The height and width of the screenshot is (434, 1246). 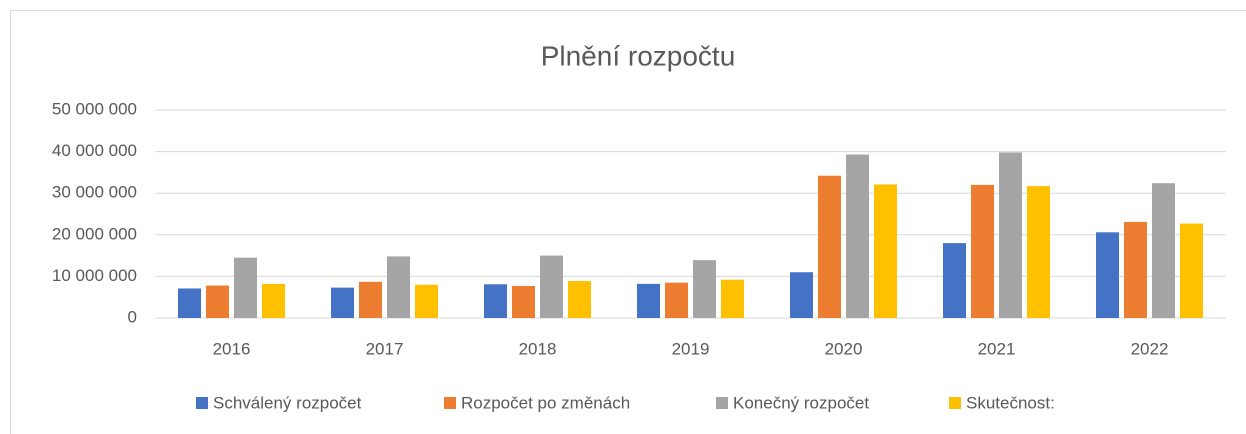 What do you see at coordinates (801, 402) in the screenshot?
I see `legend-label: Konečný rozpočet` at bounding box center [801, 402].